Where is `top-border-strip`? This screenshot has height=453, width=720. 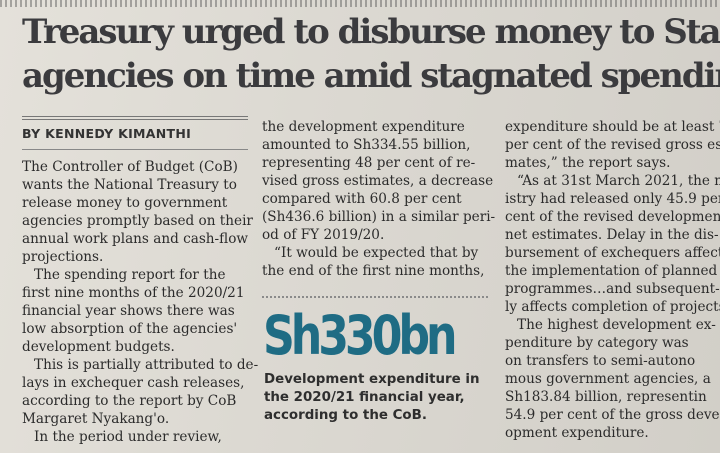 top-border-strip is located at coordinates (360, 3).